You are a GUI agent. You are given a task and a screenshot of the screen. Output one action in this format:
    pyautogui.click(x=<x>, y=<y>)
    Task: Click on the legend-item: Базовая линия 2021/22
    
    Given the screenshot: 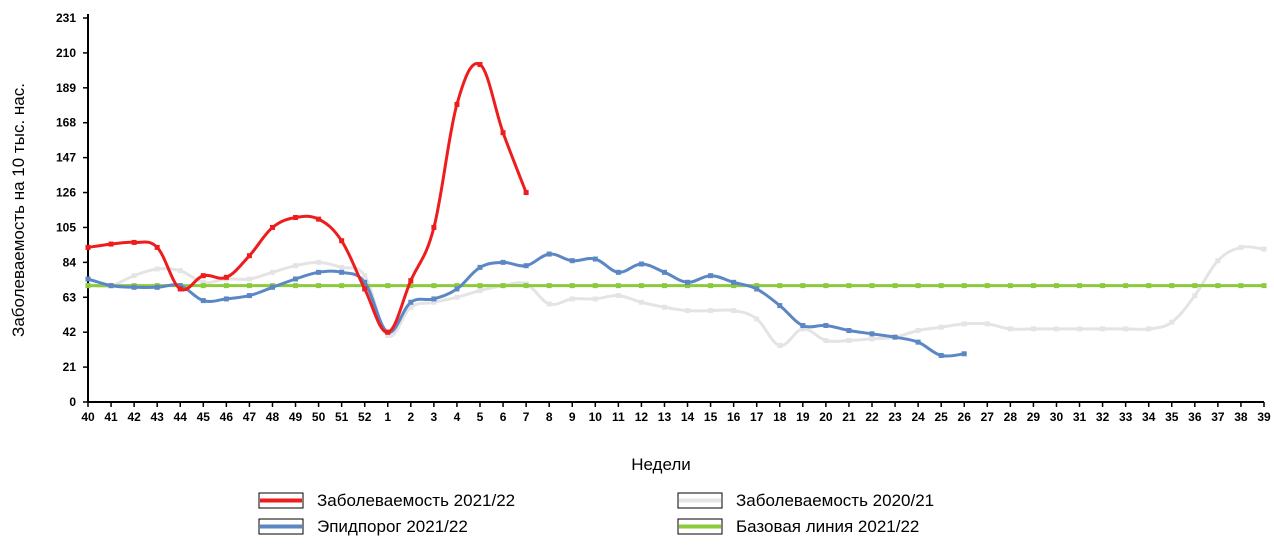 What is the action you would take?
    pyautogui.click(x=798, y=526)
    